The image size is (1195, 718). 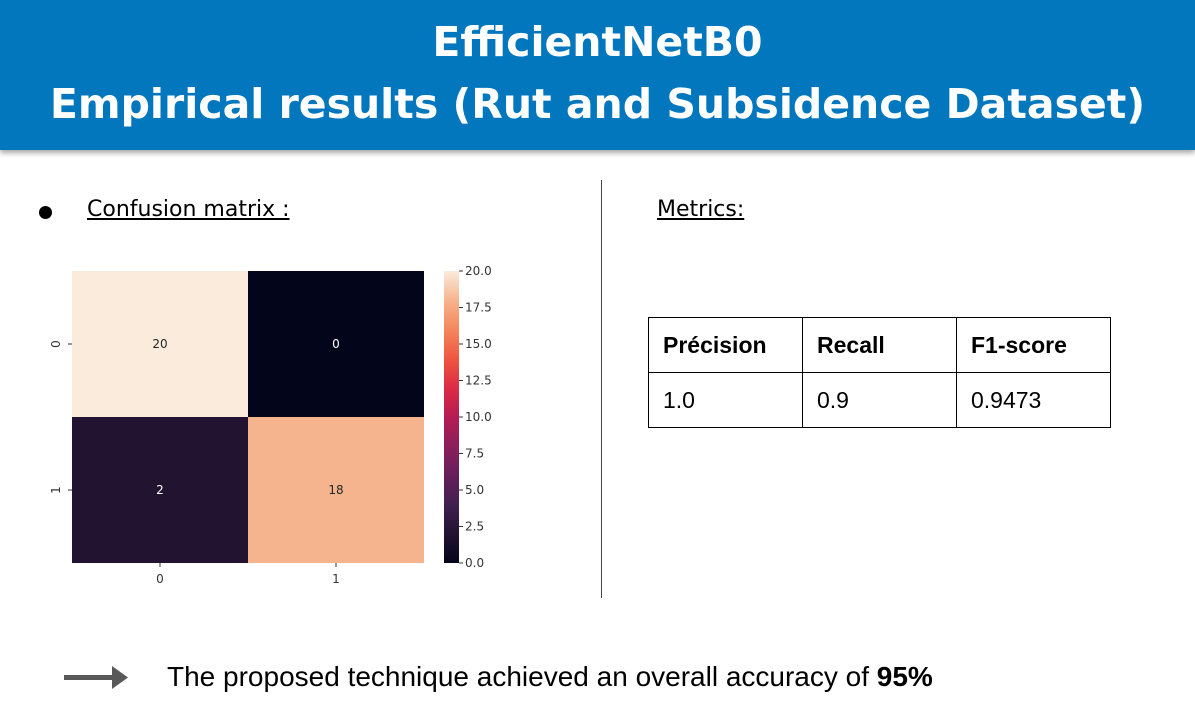 I want to click on colorbar-tick-label: 20.0, so click(x=478, y=271).